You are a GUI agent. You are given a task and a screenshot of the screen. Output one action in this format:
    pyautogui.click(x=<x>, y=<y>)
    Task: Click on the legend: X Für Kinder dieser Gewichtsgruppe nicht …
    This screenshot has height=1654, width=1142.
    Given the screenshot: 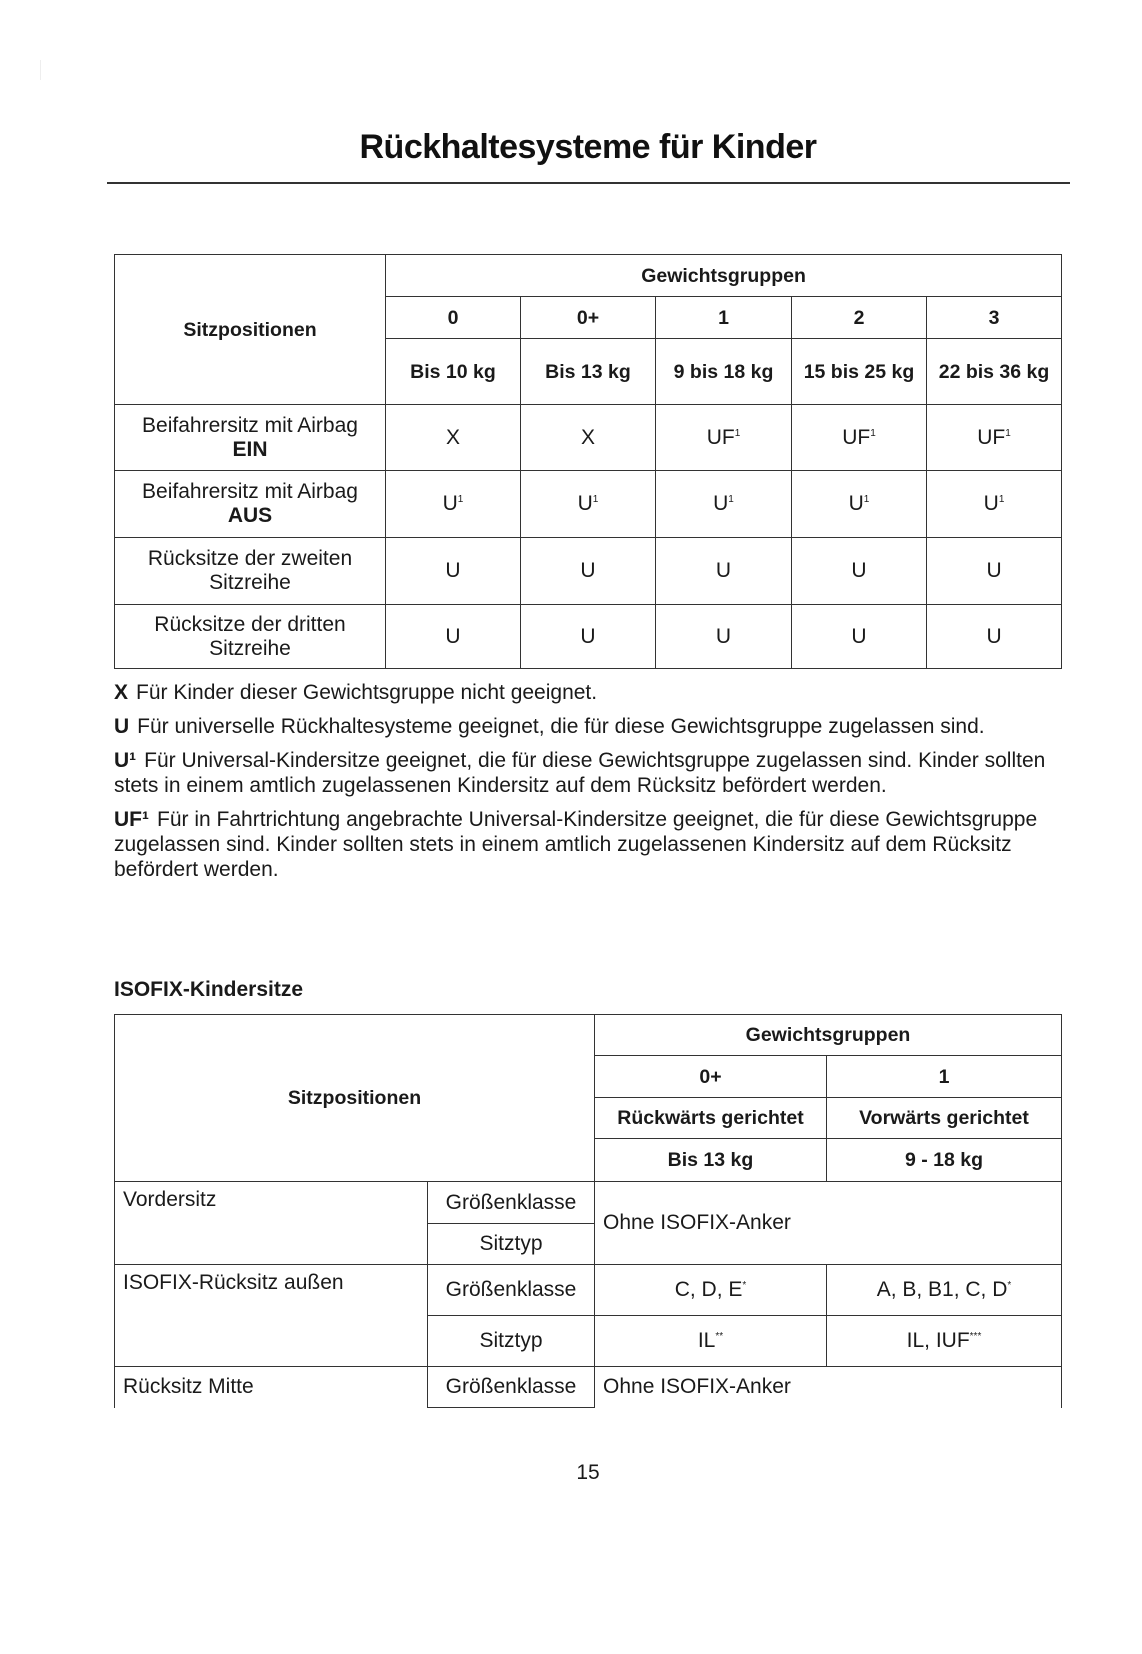 What is the action you would take?
    pyautogui.click(x=594, y=785)
    